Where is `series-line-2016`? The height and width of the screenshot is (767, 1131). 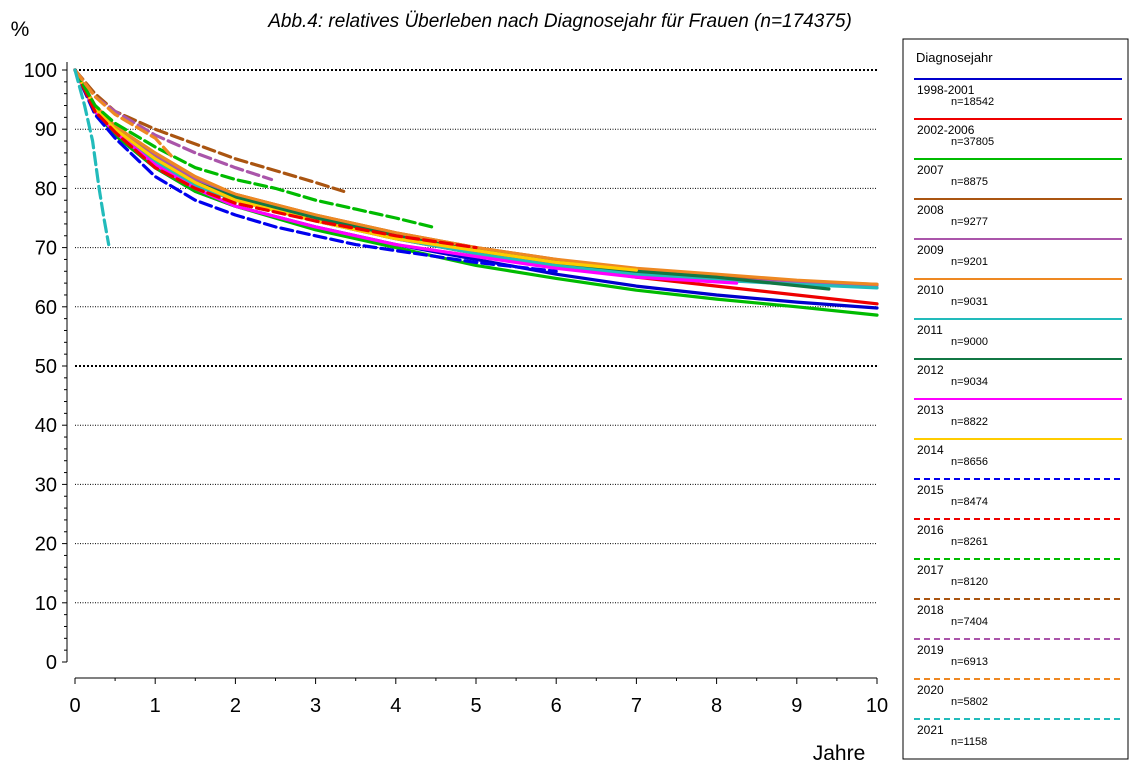 series-line-2016 is located at coordinates (275, 159).